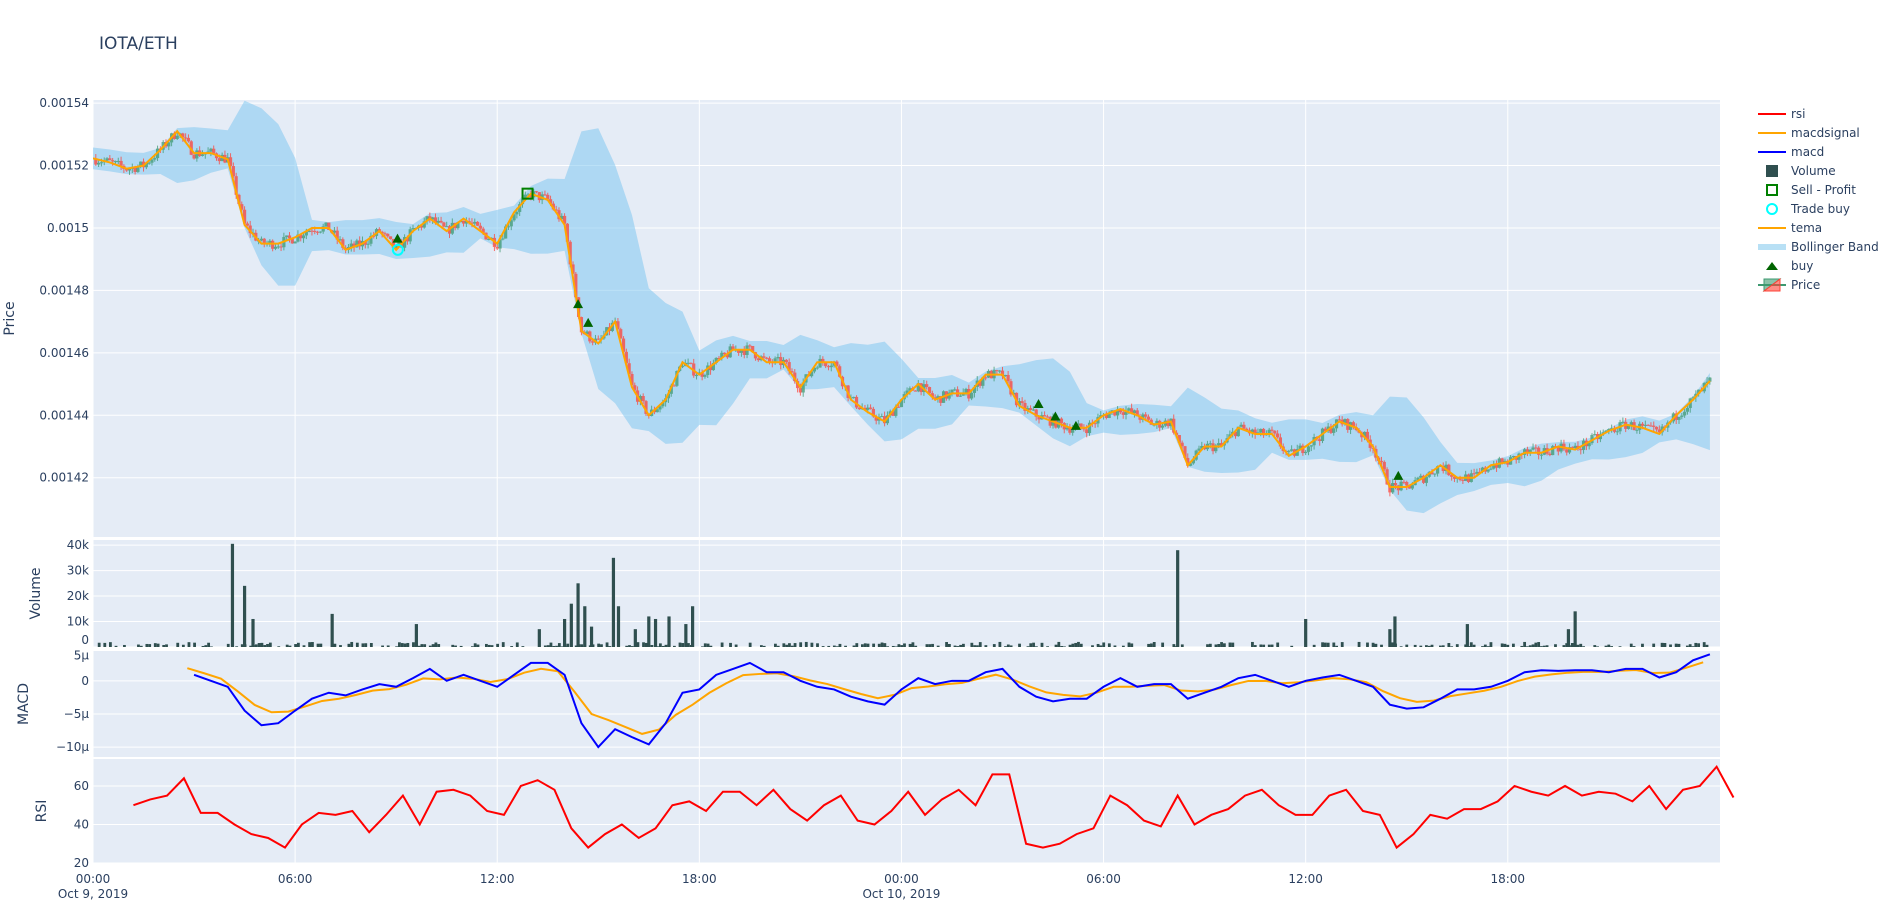  Describe the element at coordinates (1789, 285) in the screenshot. I see `legend-item-price: Price` at that location.